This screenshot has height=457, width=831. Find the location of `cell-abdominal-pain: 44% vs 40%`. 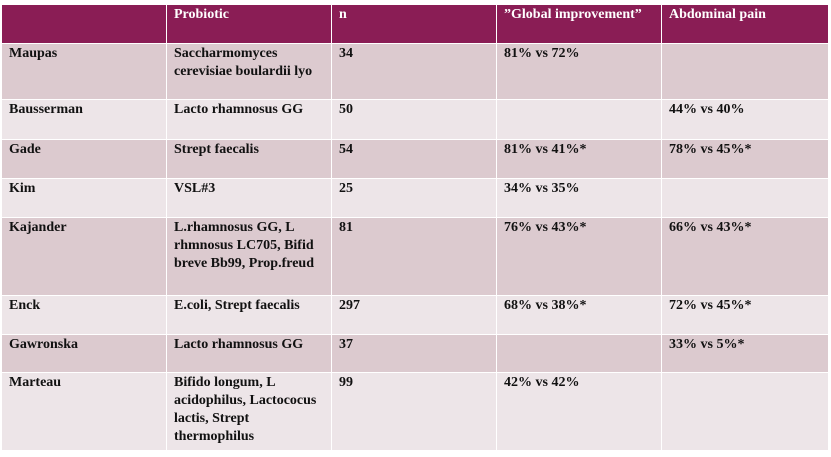

cell-abdominal-pain: 44% vs 40% is located at coordinates (745, 119).